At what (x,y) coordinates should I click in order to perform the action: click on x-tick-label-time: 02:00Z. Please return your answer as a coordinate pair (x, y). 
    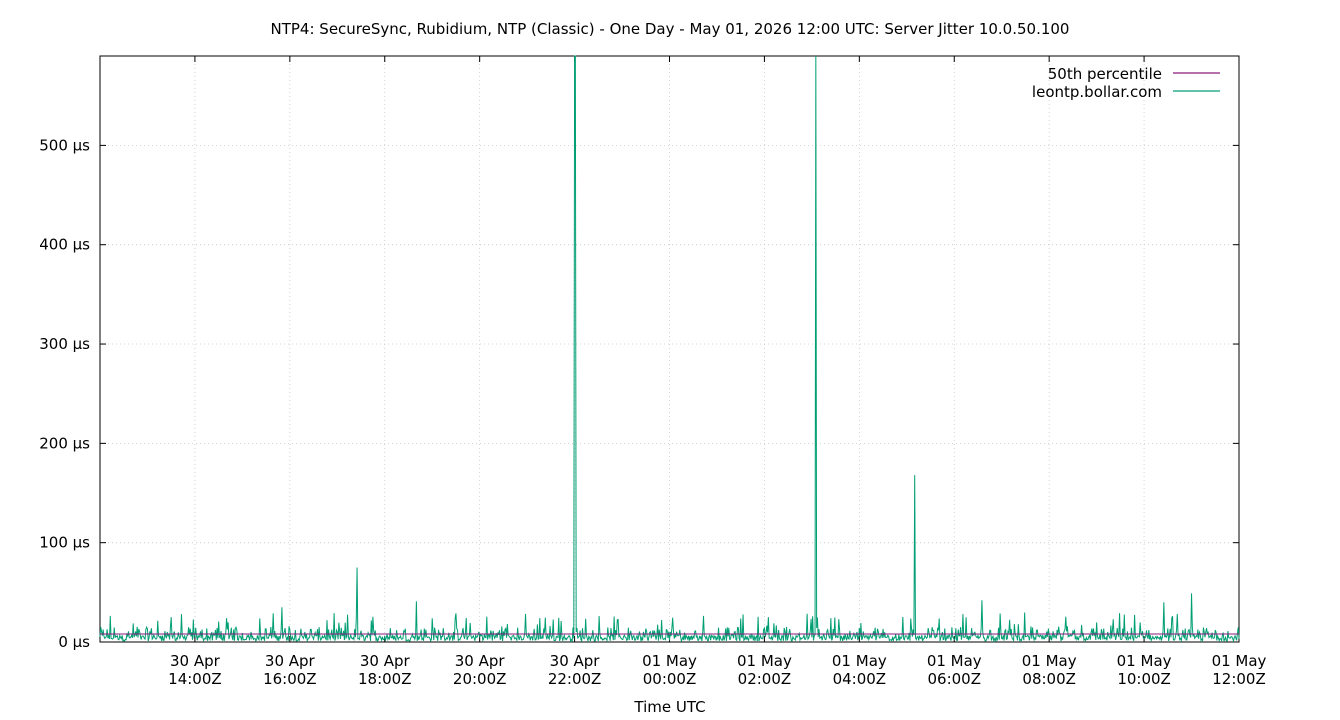
    Looking at the image, I should click on (765, 679).